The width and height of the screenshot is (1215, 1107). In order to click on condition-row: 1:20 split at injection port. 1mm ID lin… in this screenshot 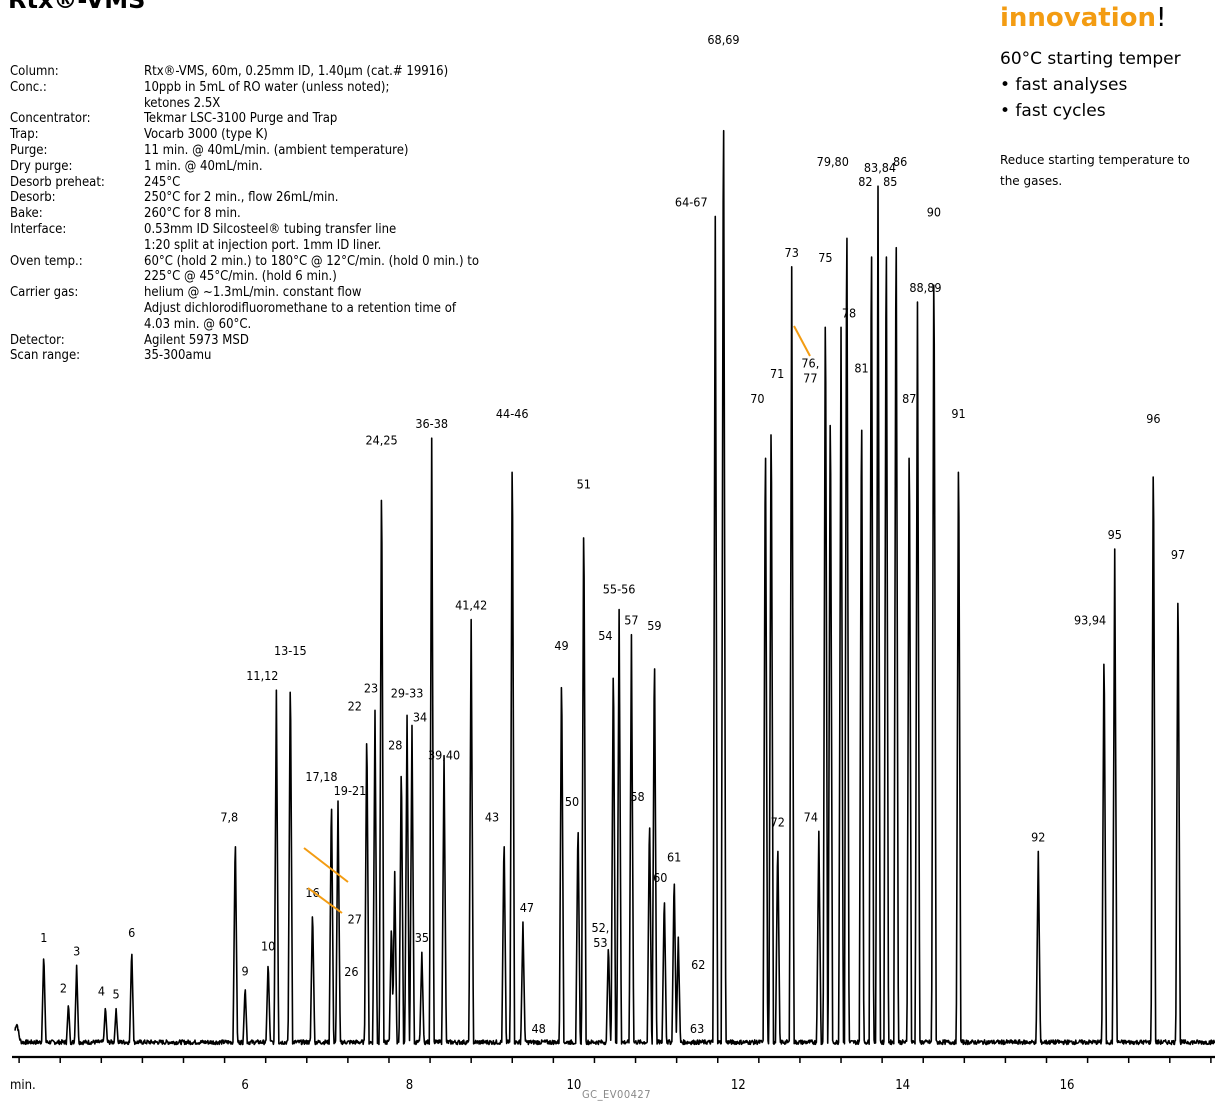, I will do `click(244, 246)`.